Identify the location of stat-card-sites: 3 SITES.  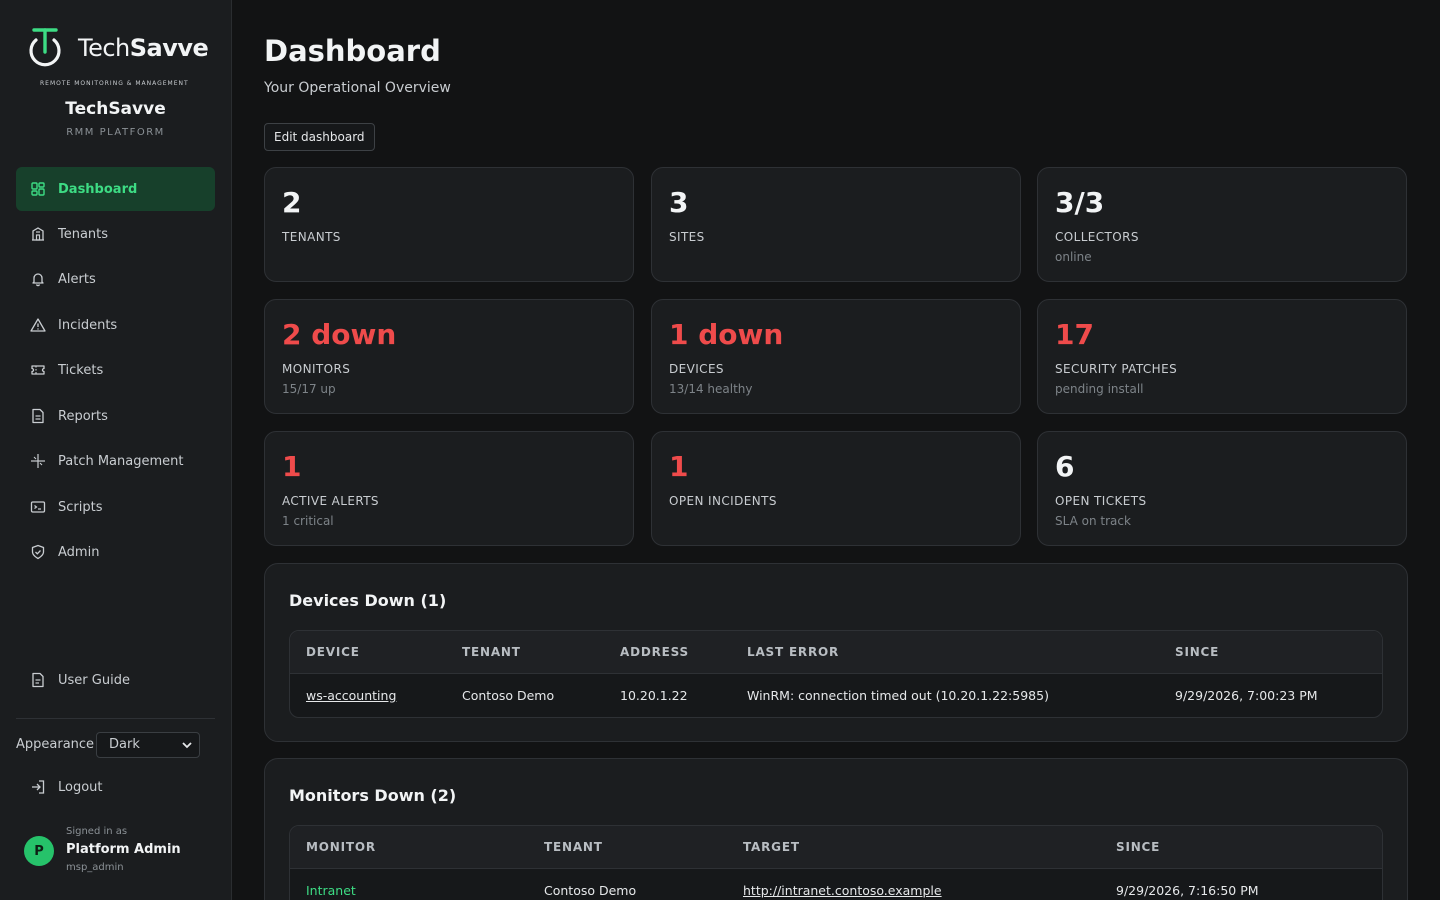
(836, 224).